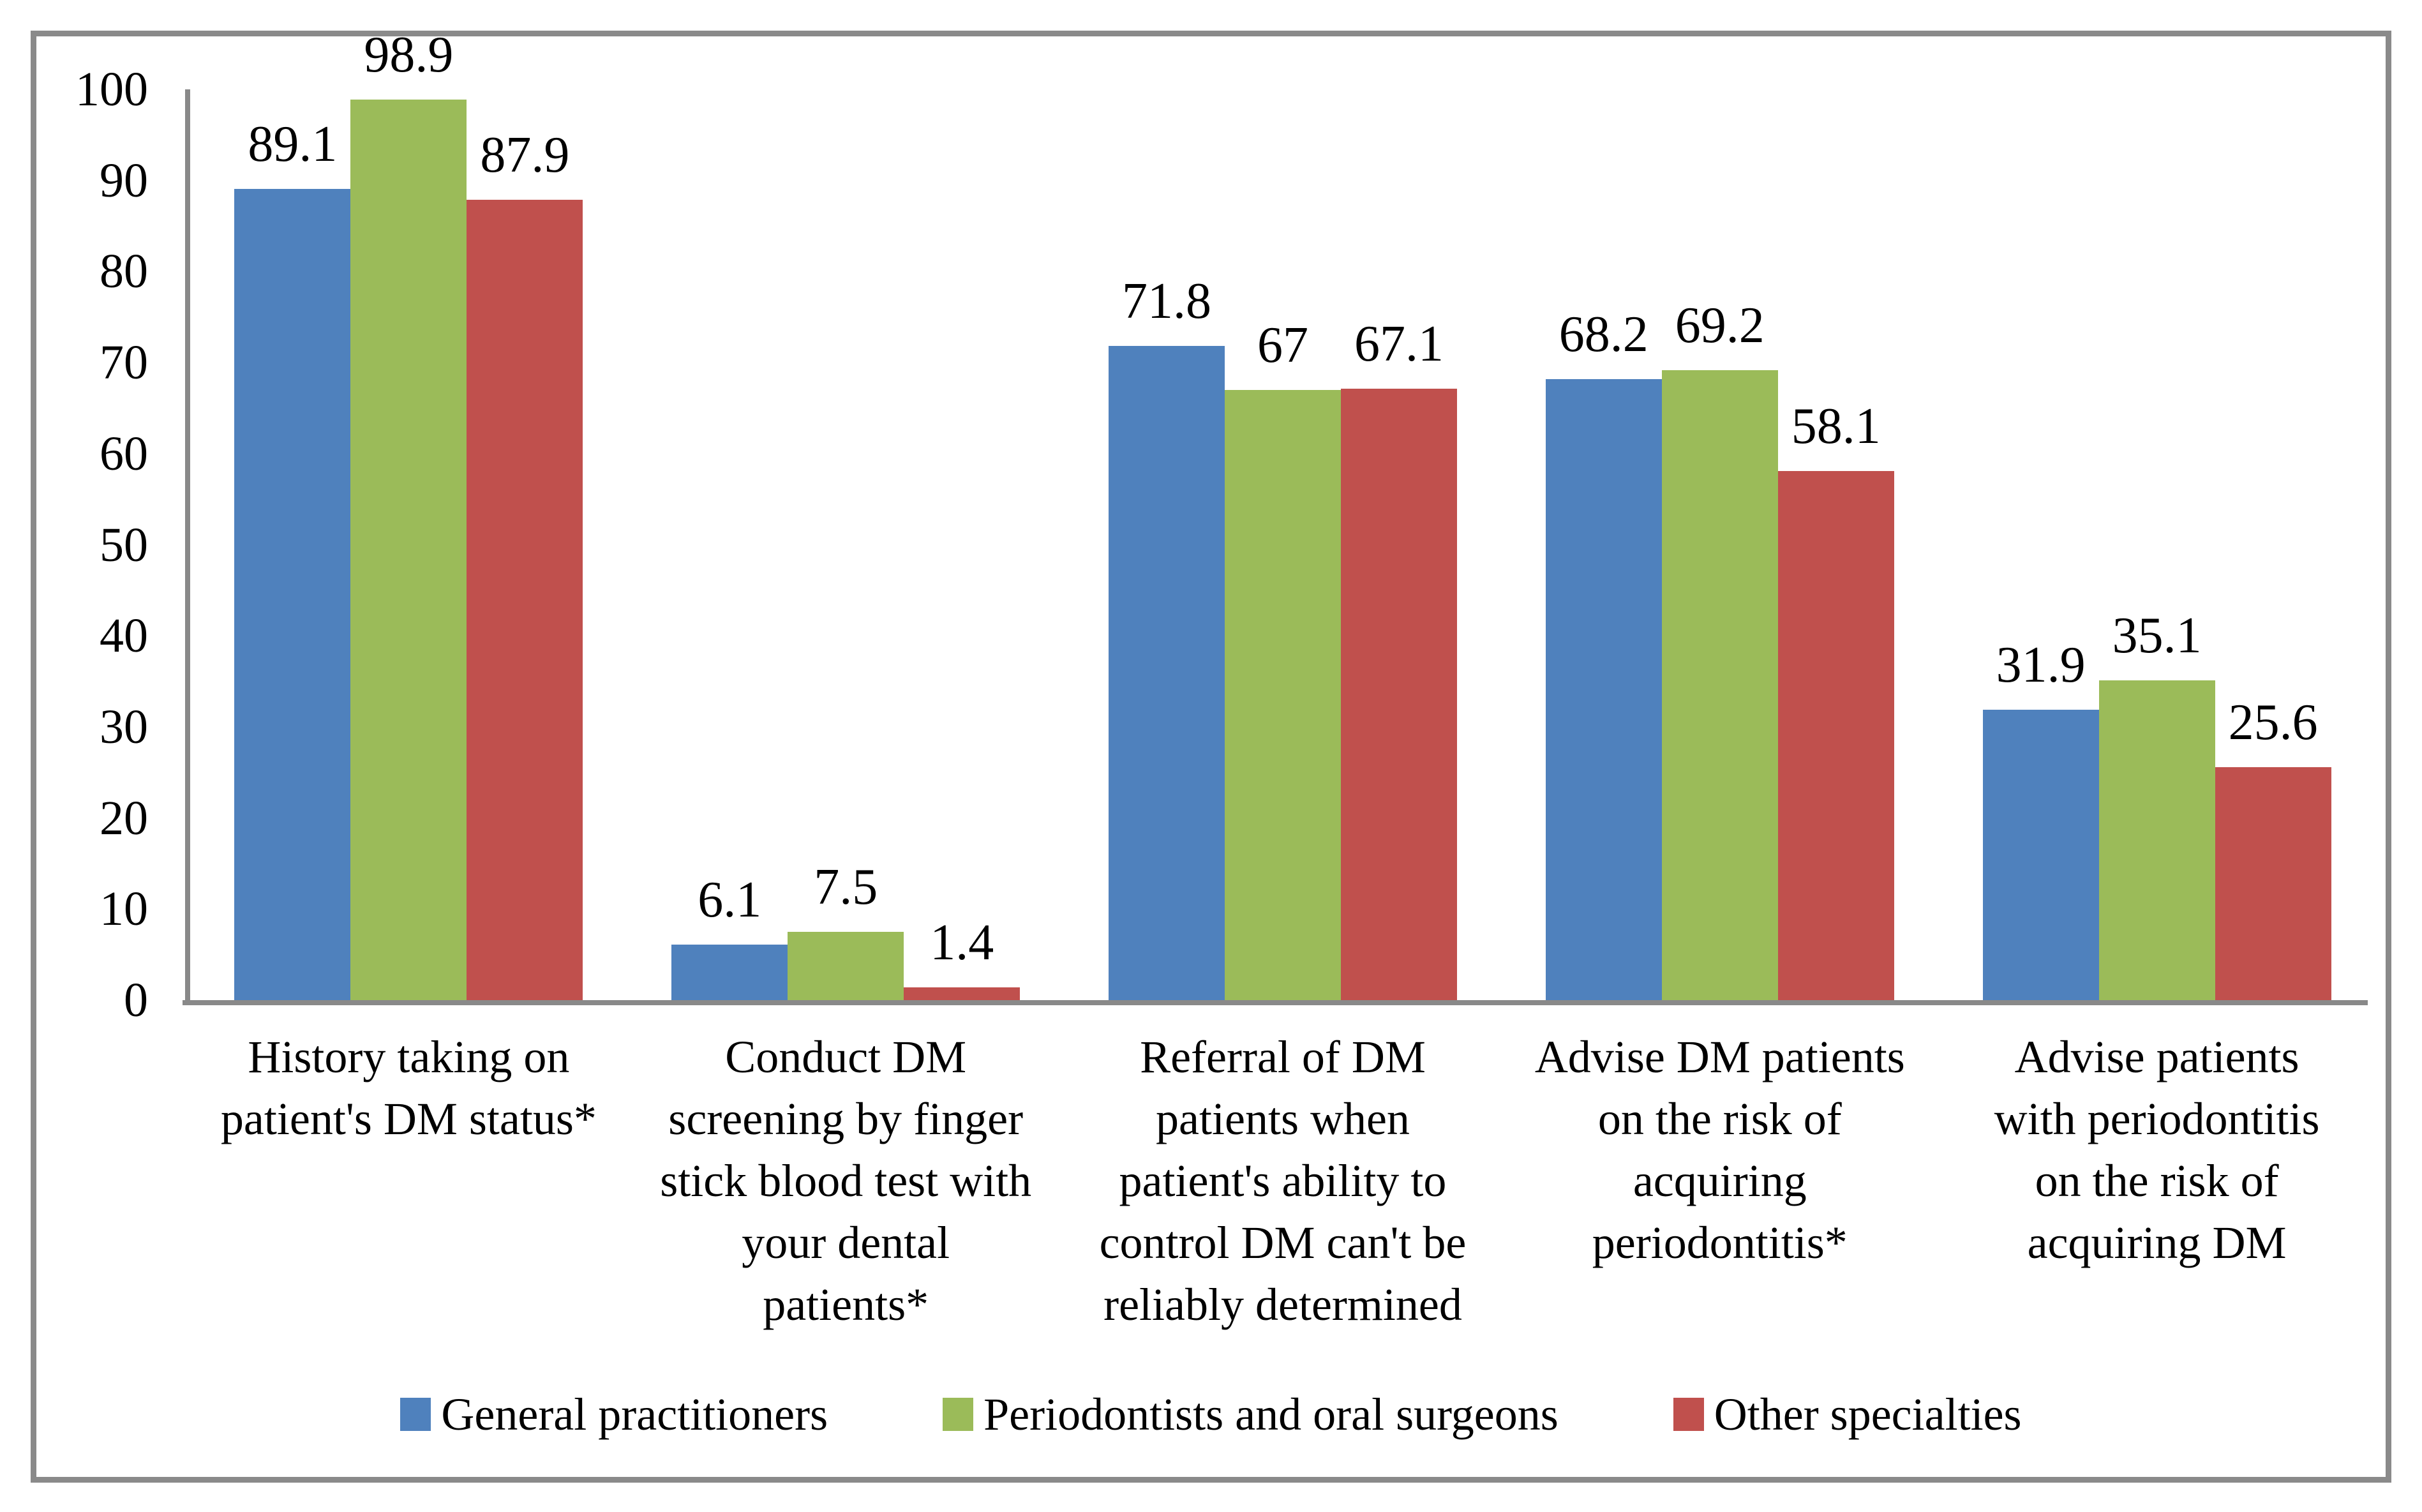  Describe the element at coordinates (124, 271) in the screenshot. I see `y-axis-tick-label: 80` at that location.